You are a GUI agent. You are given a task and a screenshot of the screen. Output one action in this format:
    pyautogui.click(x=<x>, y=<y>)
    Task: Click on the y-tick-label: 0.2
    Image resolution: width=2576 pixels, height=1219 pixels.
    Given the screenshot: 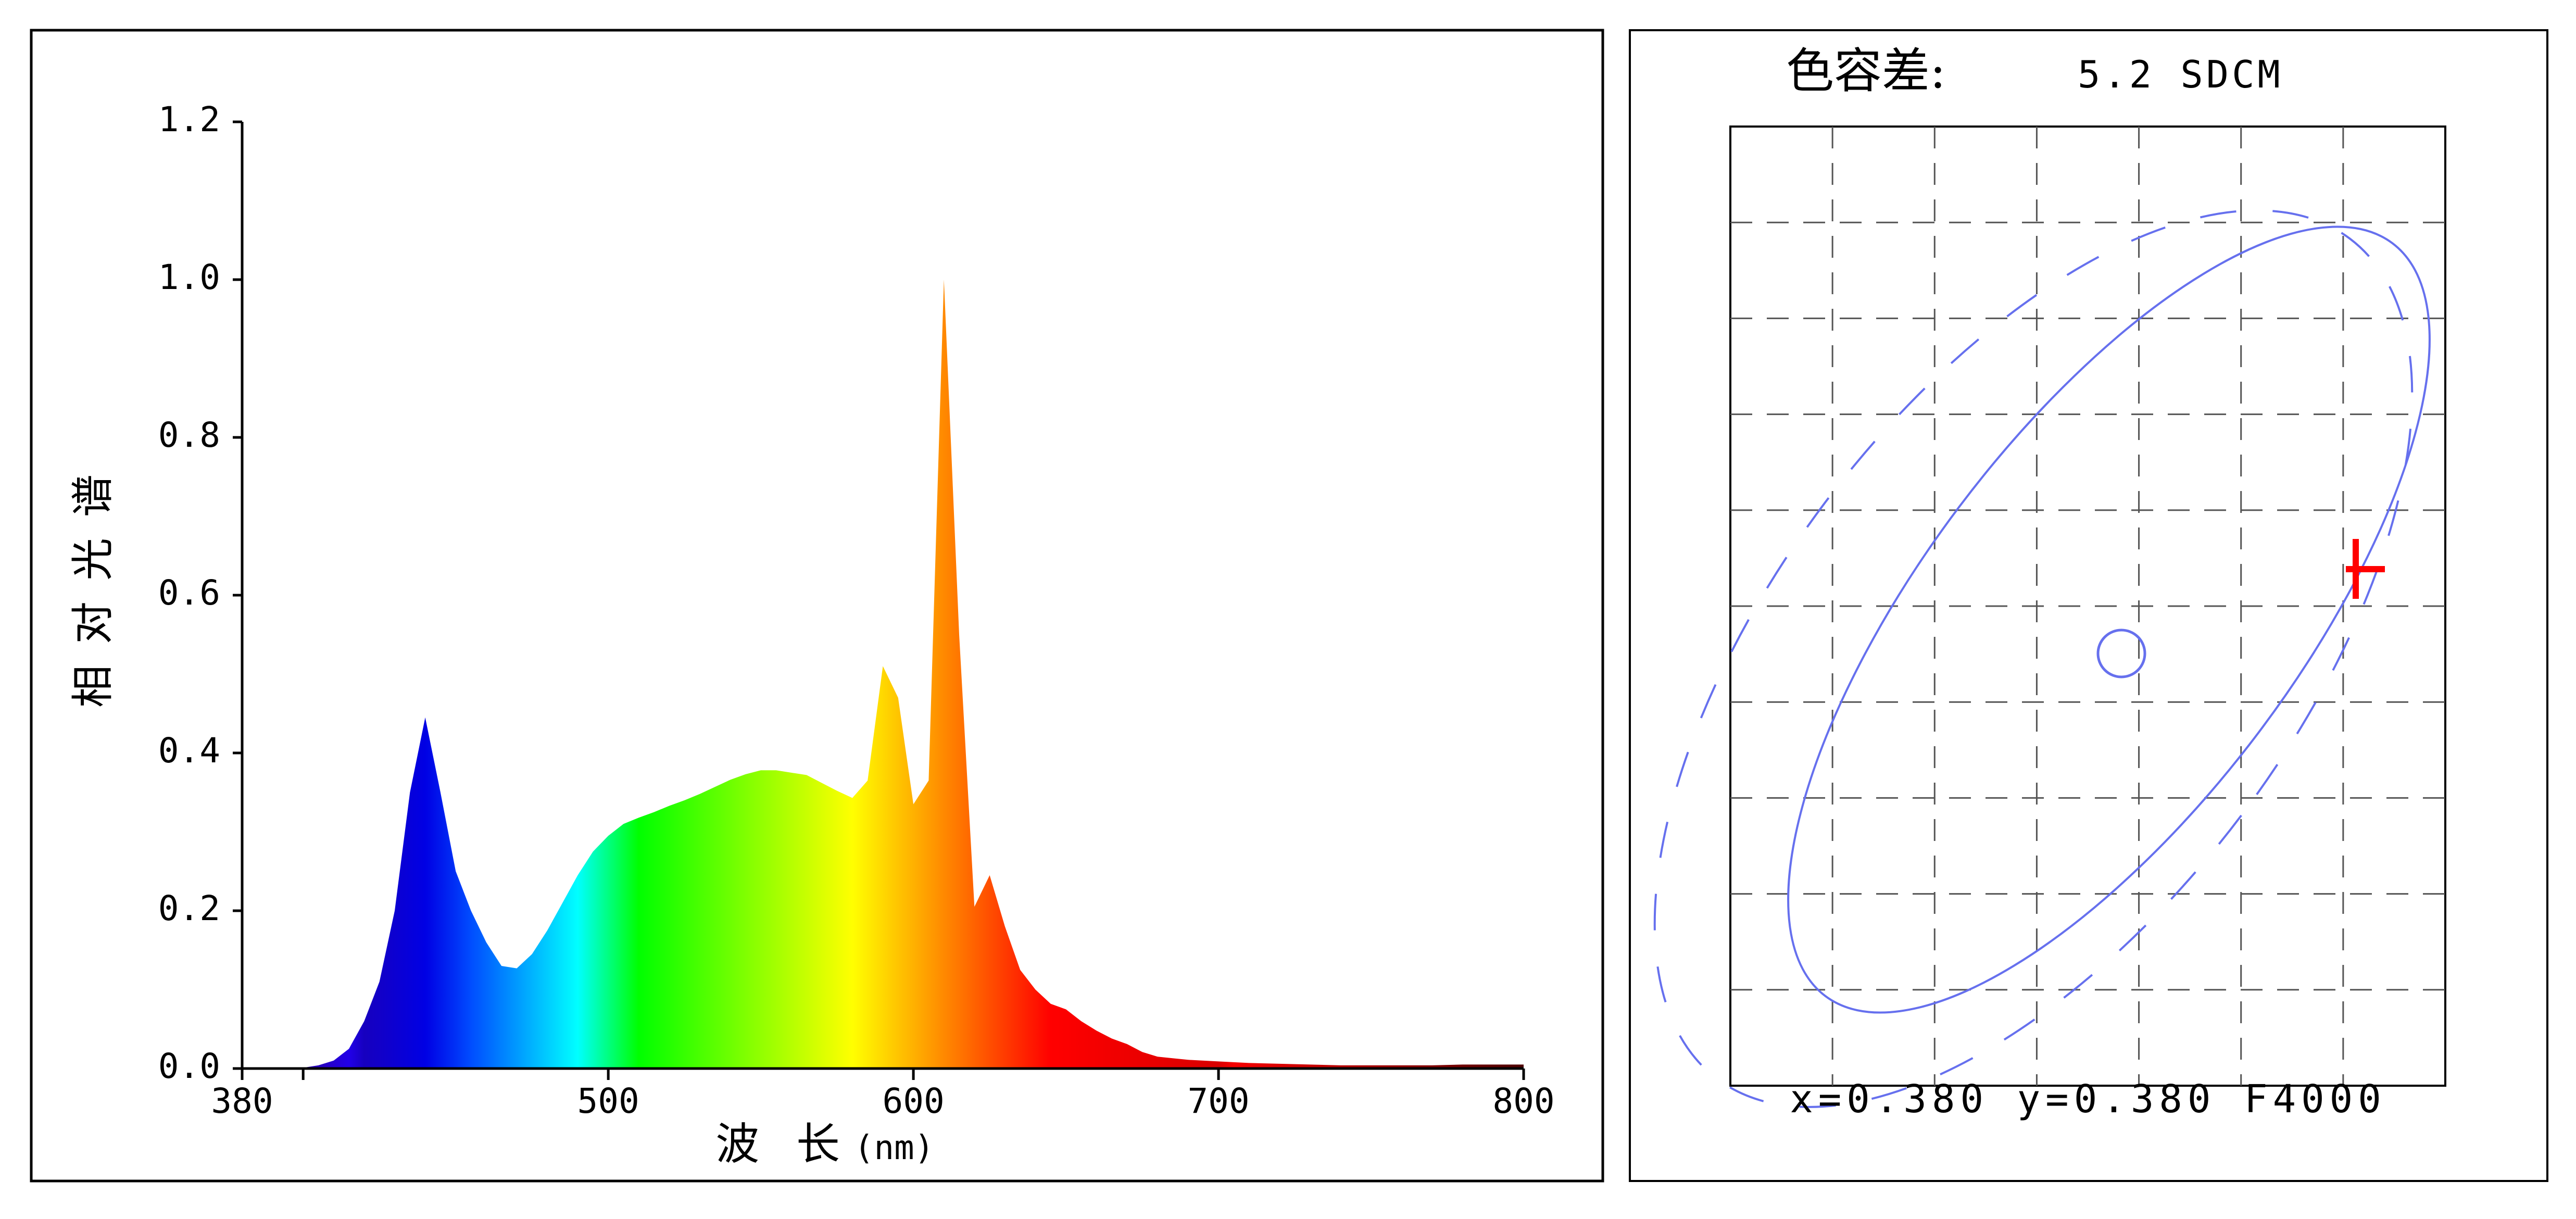 What is the action you would take?
    pyautogui.click(x=189, y=908)
    